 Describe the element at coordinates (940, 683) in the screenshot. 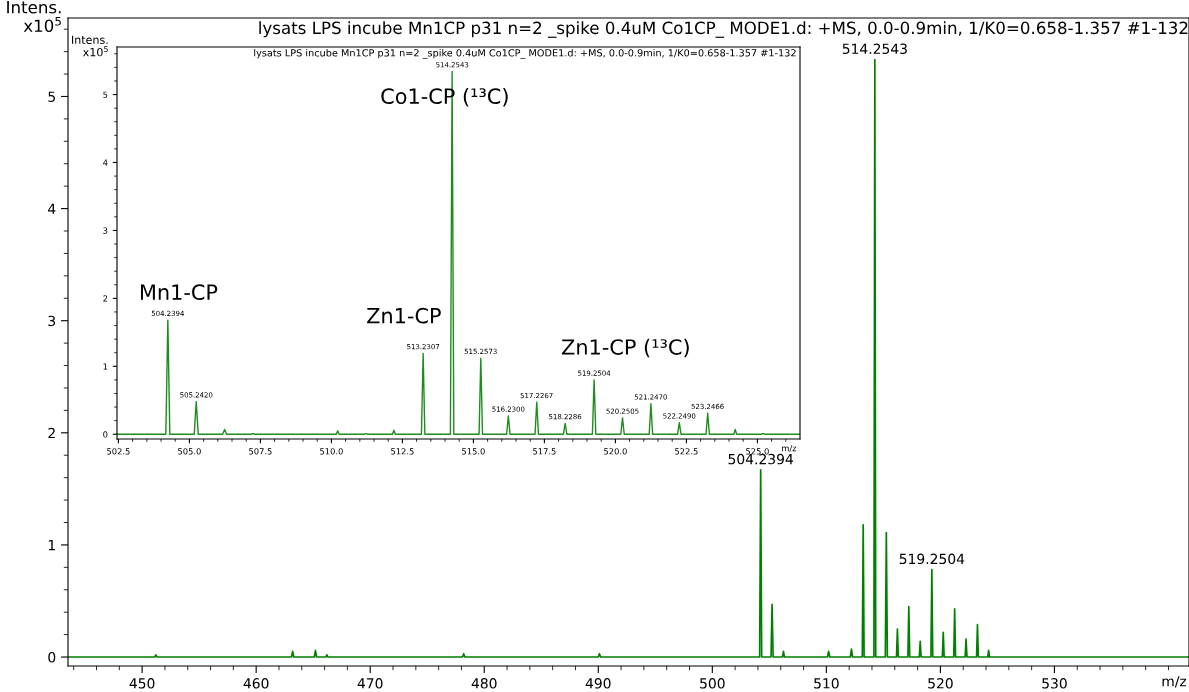

I see `x-tick-label: 520` at that location.